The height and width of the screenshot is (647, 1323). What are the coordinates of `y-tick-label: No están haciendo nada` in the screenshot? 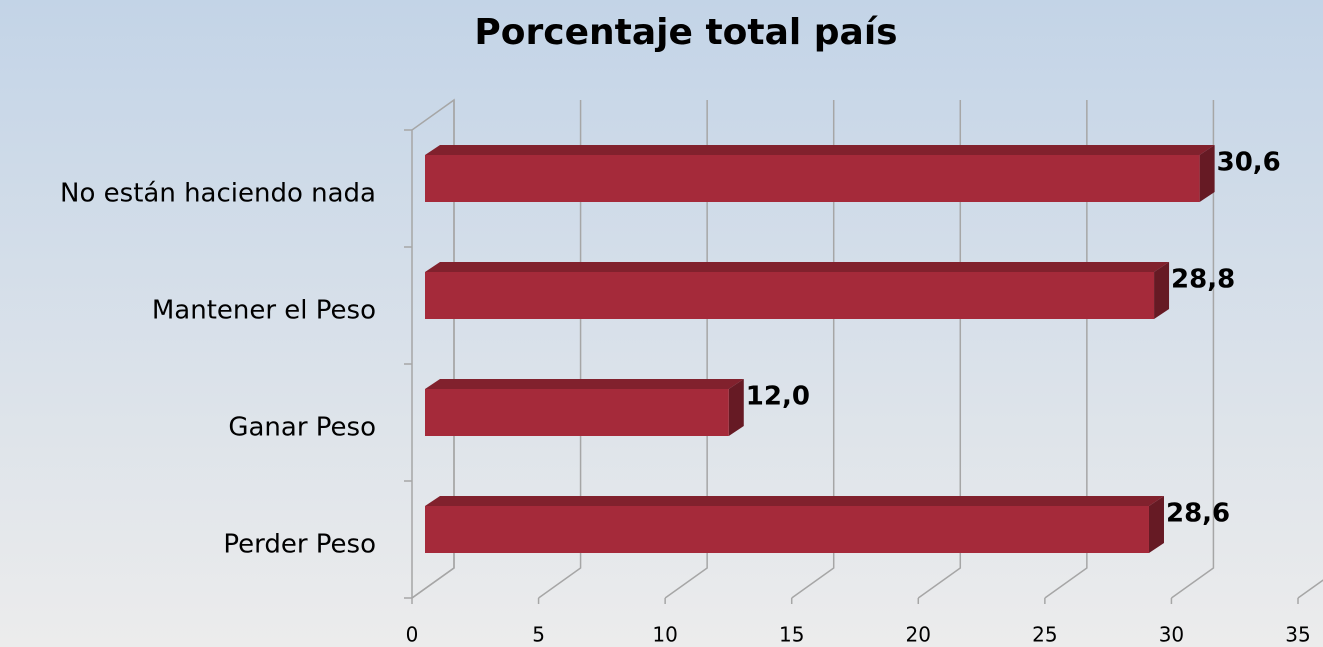 It's located at (218, 194).